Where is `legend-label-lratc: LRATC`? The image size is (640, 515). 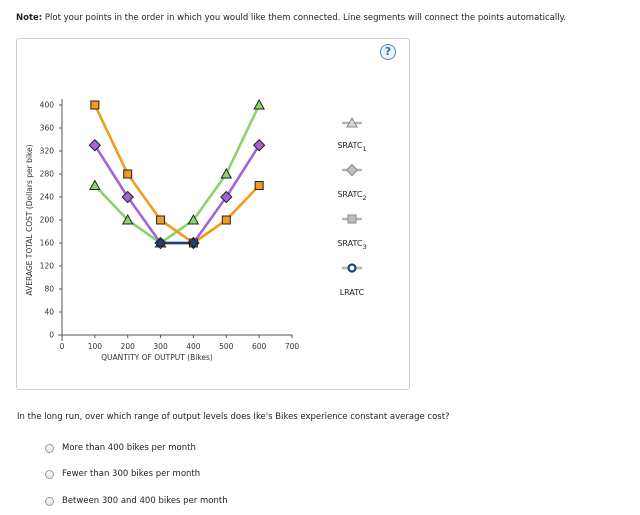
legend-label-lratc: LRATC is located at coordinates (352, 292).